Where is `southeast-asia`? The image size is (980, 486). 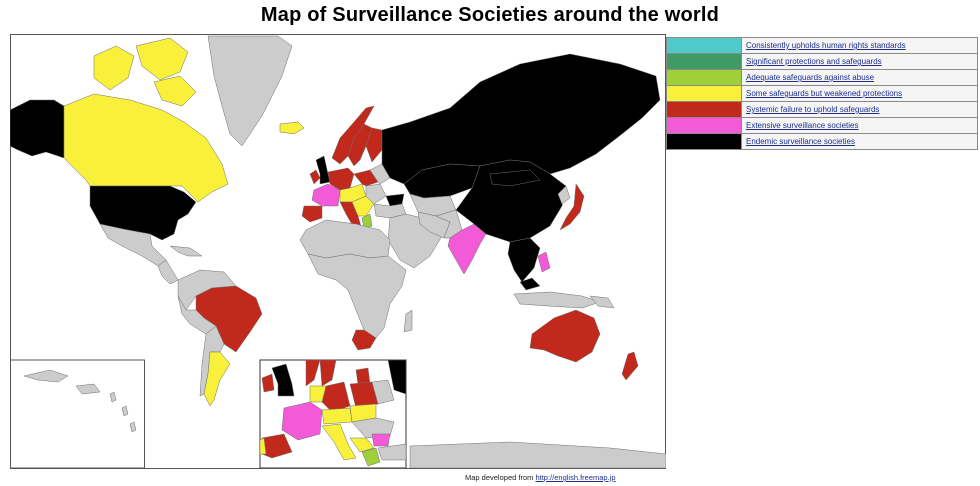
southeast-asia is located at coordinates (524, 260).